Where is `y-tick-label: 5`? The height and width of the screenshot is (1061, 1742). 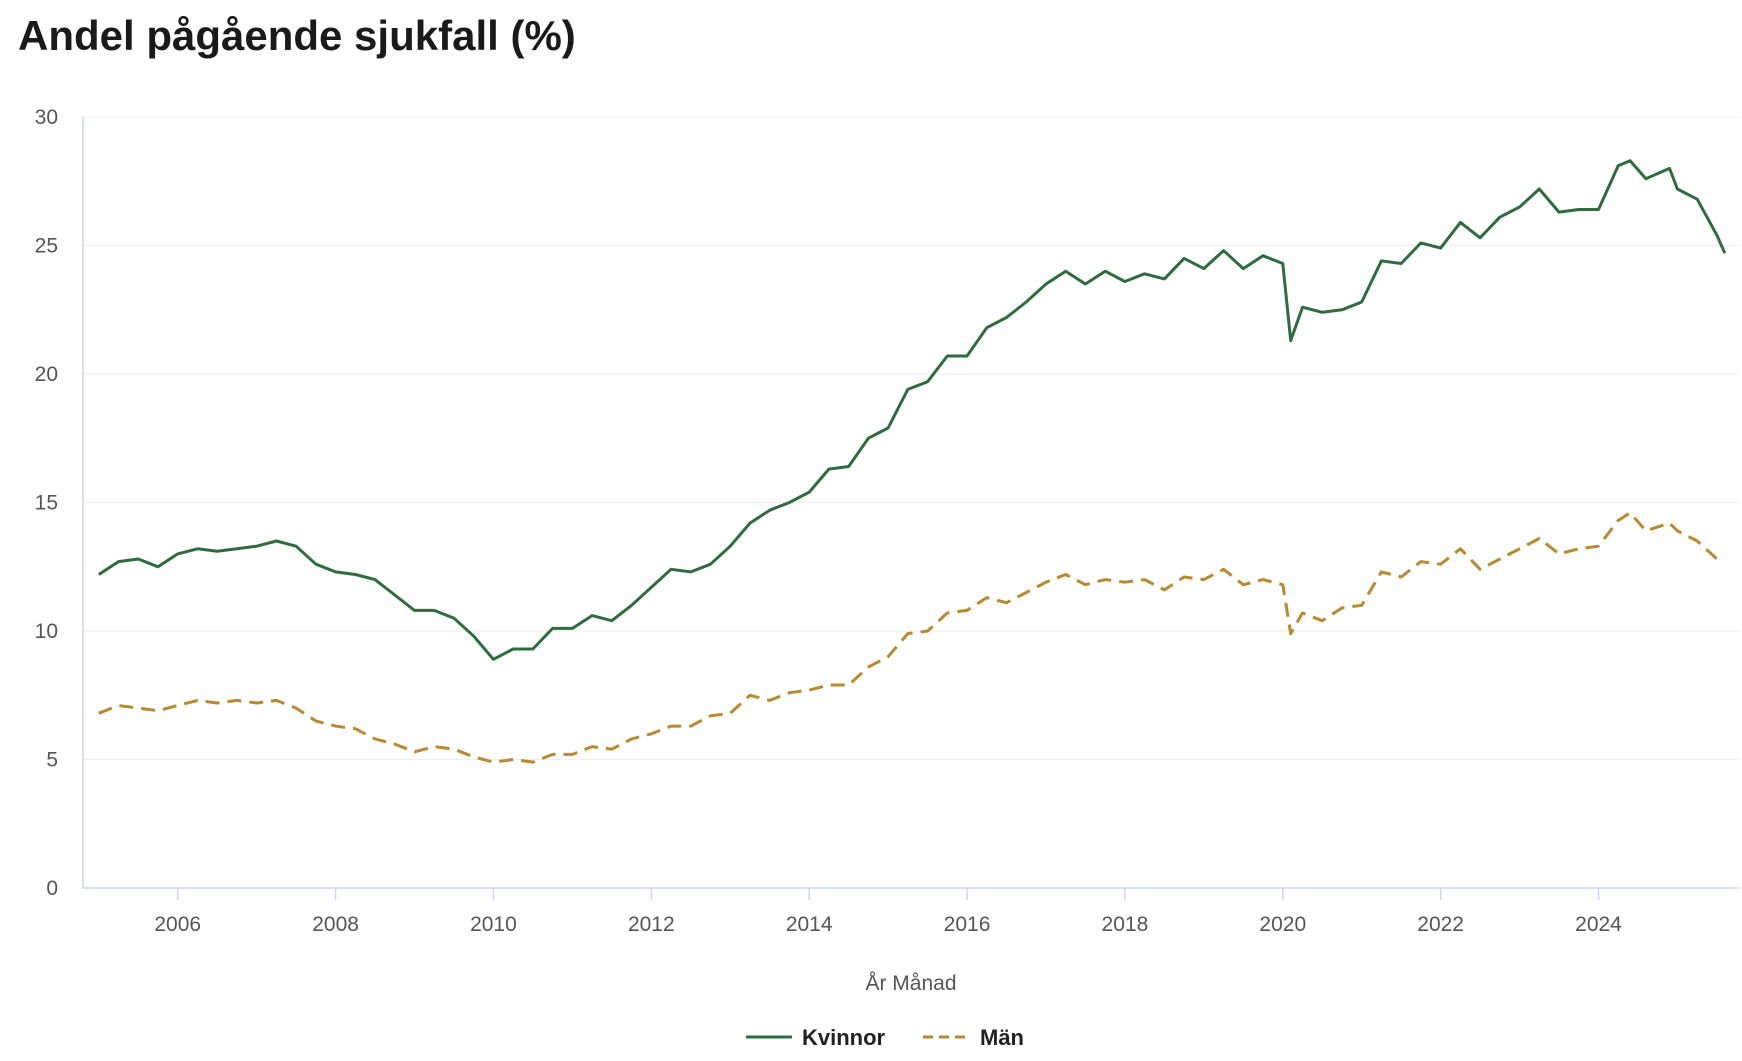 y-tick-label: 5 is located at coordinates (52, 760).